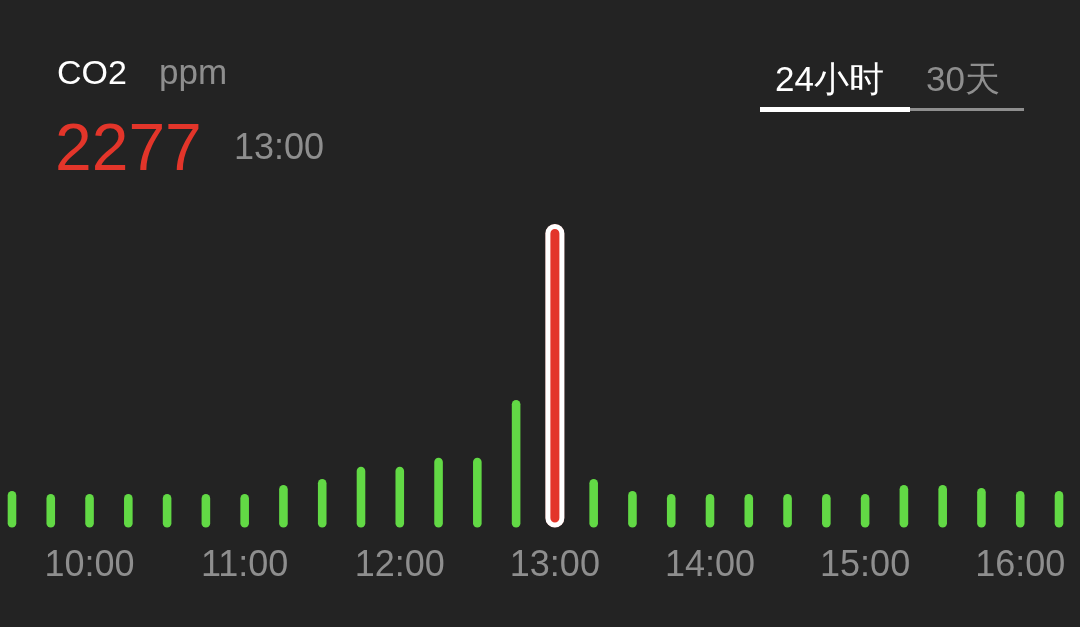 The width and height of the screenshot is (1080, 627). I want to click on annotation: 13:00, so click(279, 146).